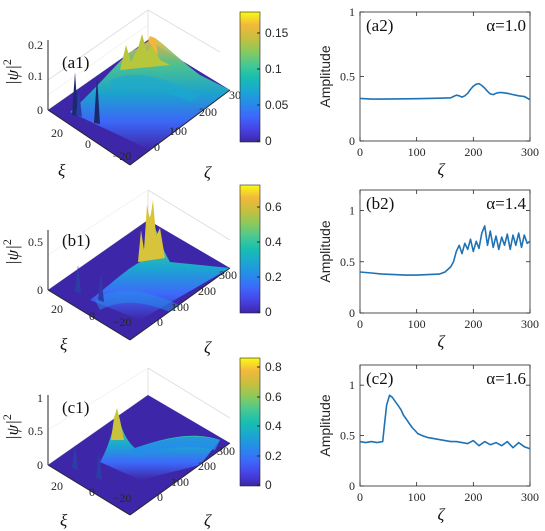  Describe the element at coordinates (442, 341) in the screenshot. I see `x-axis-label-b2: ζ` at that location.